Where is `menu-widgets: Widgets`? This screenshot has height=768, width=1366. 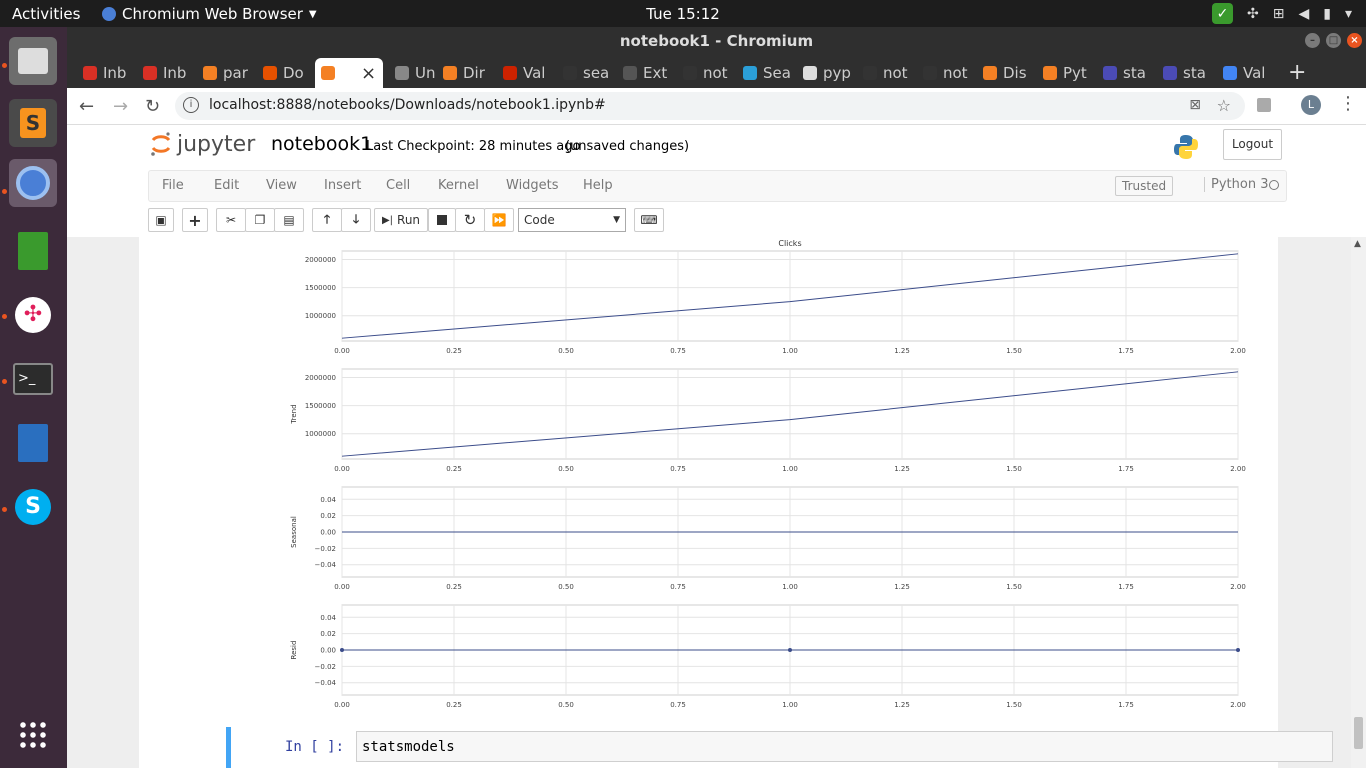 menu-widgets: Widgets is located at coordinates (532, 185).